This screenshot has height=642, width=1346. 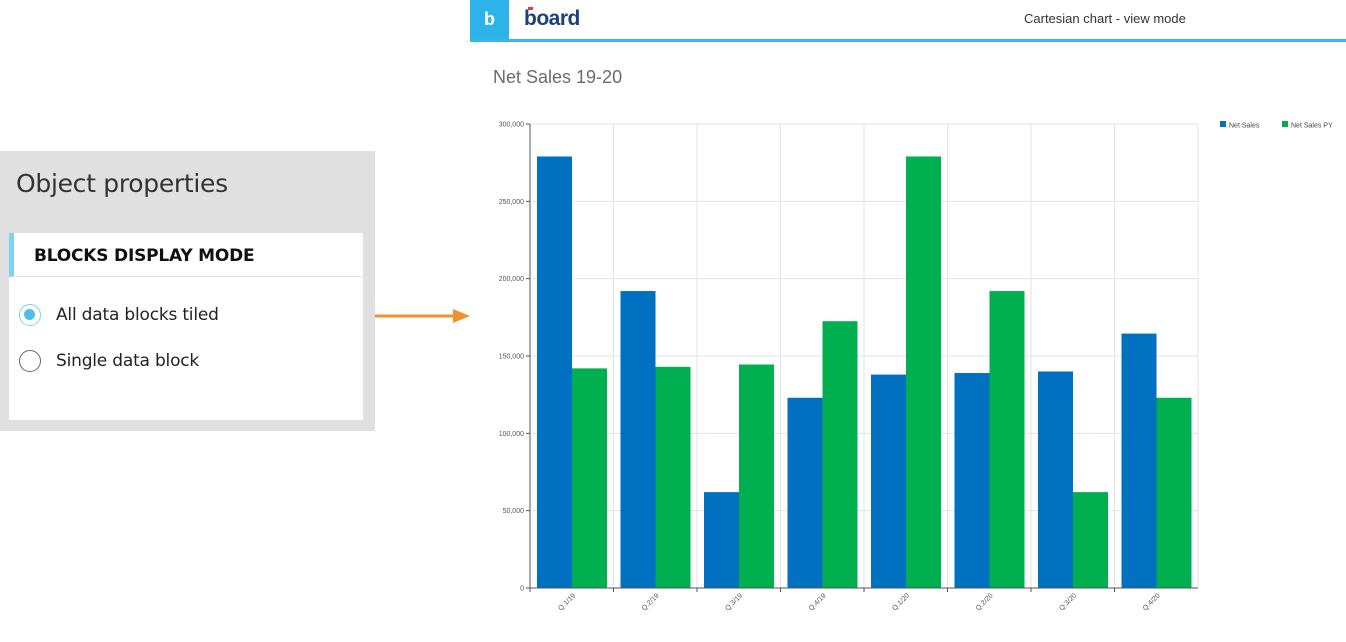 I want to click on app-header: b board Cartesian chart - view mode, so click(x=908, y=21).